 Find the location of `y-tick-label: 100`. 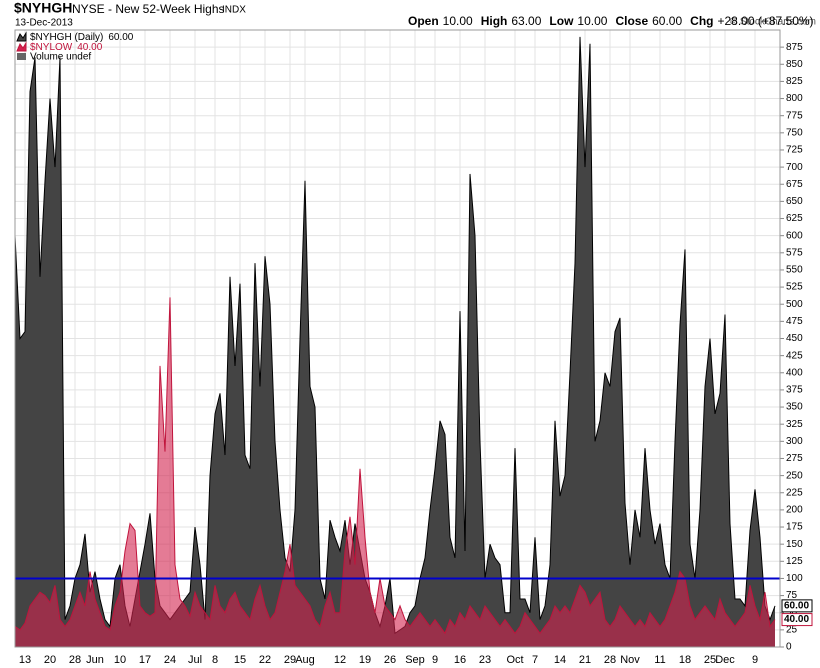

y-tick-label: 100 is located at coordinates (794, 578).